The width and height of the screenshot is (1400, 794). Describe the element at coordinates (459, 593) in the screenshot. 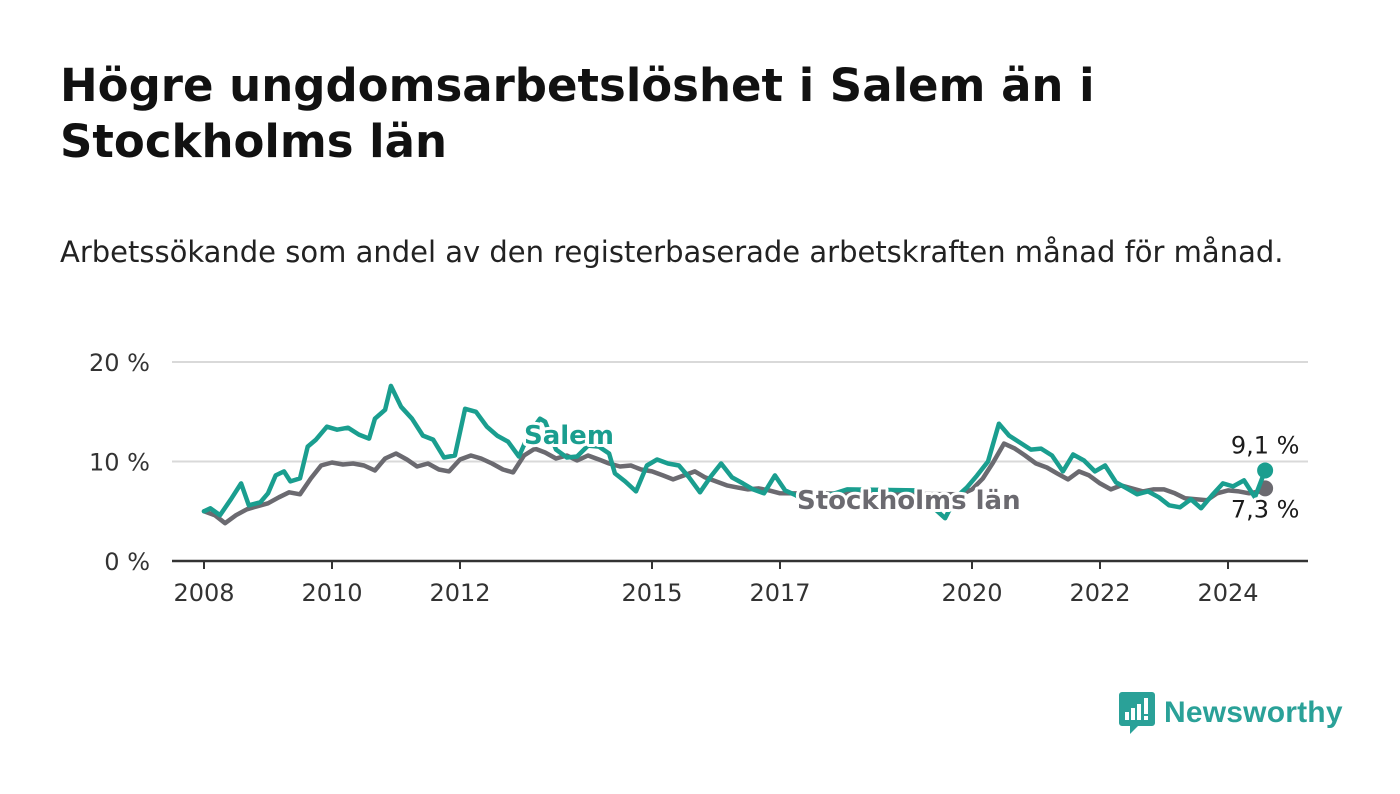

I see `x-tick-label: 2012` at that location.